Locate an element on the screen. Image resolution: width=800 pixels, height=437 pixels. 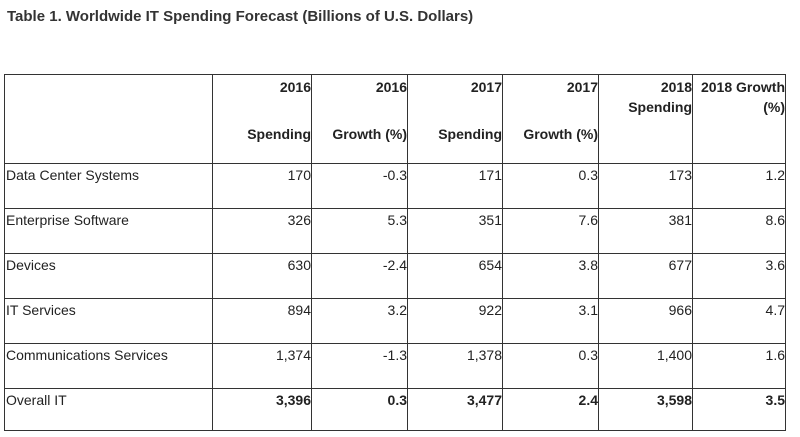
cell-2016-spending: 1,374 is located at coordinates (262, 366).